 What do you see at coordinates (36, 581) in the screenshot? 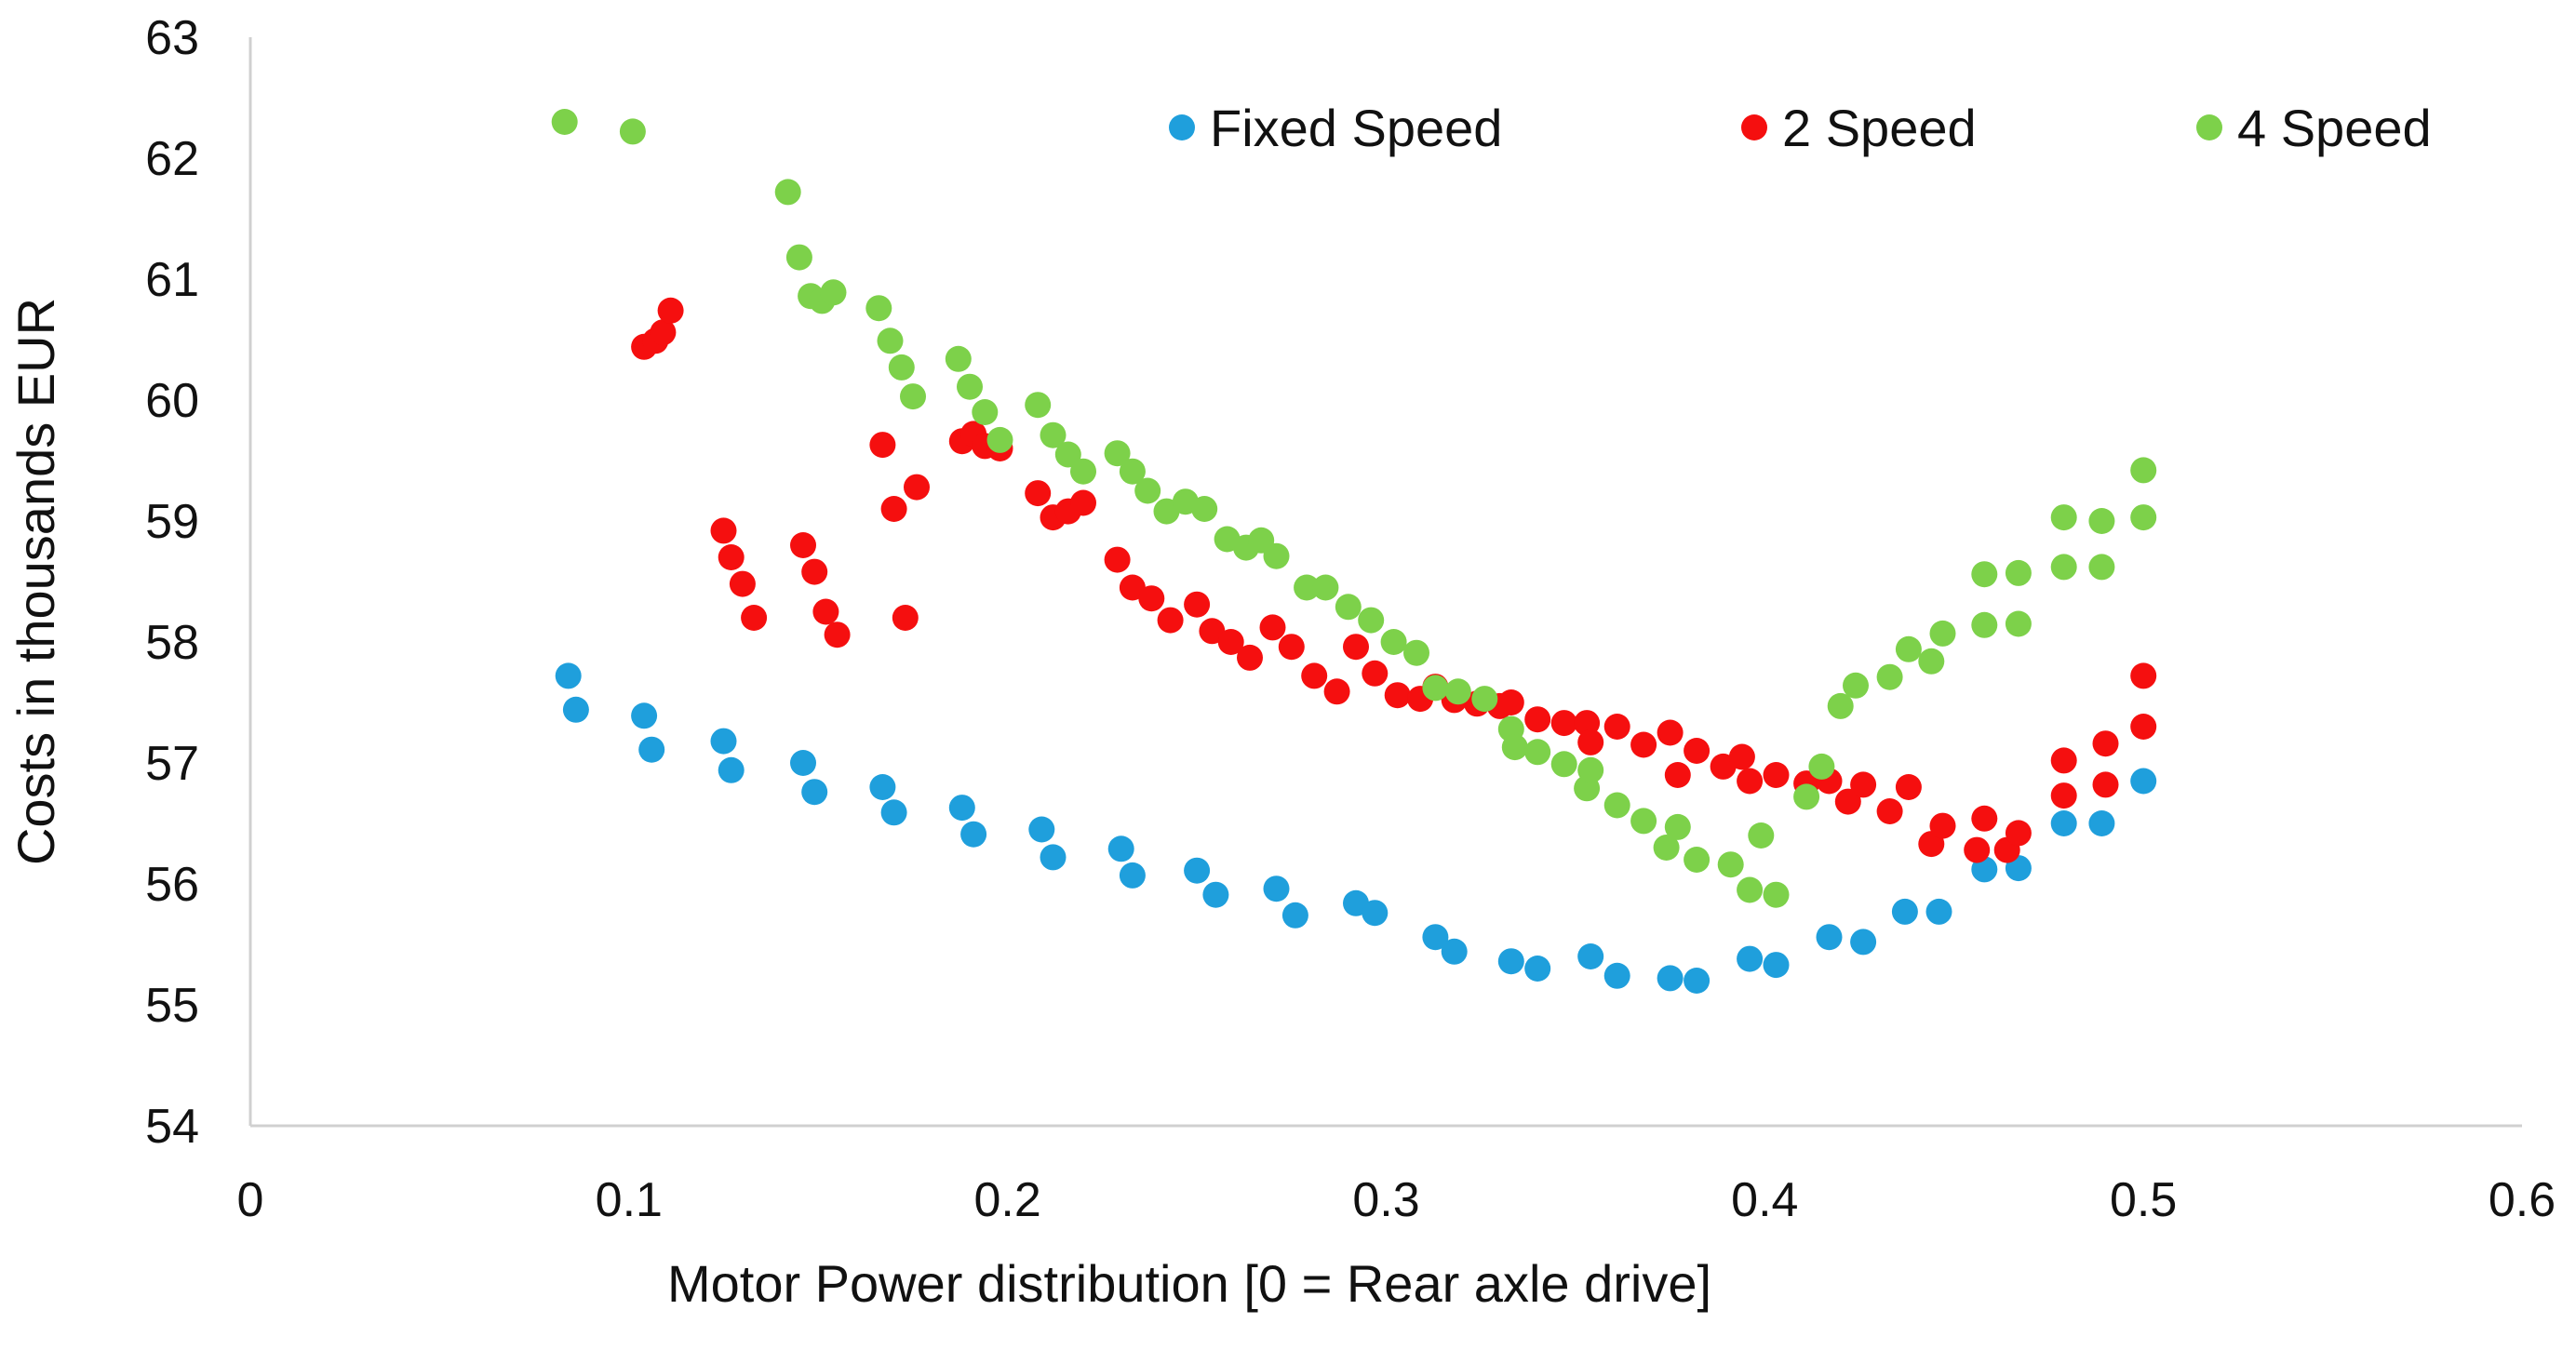
I see `y-axis-title: Costs in thousands EUR` at bounding box center [36, 581].